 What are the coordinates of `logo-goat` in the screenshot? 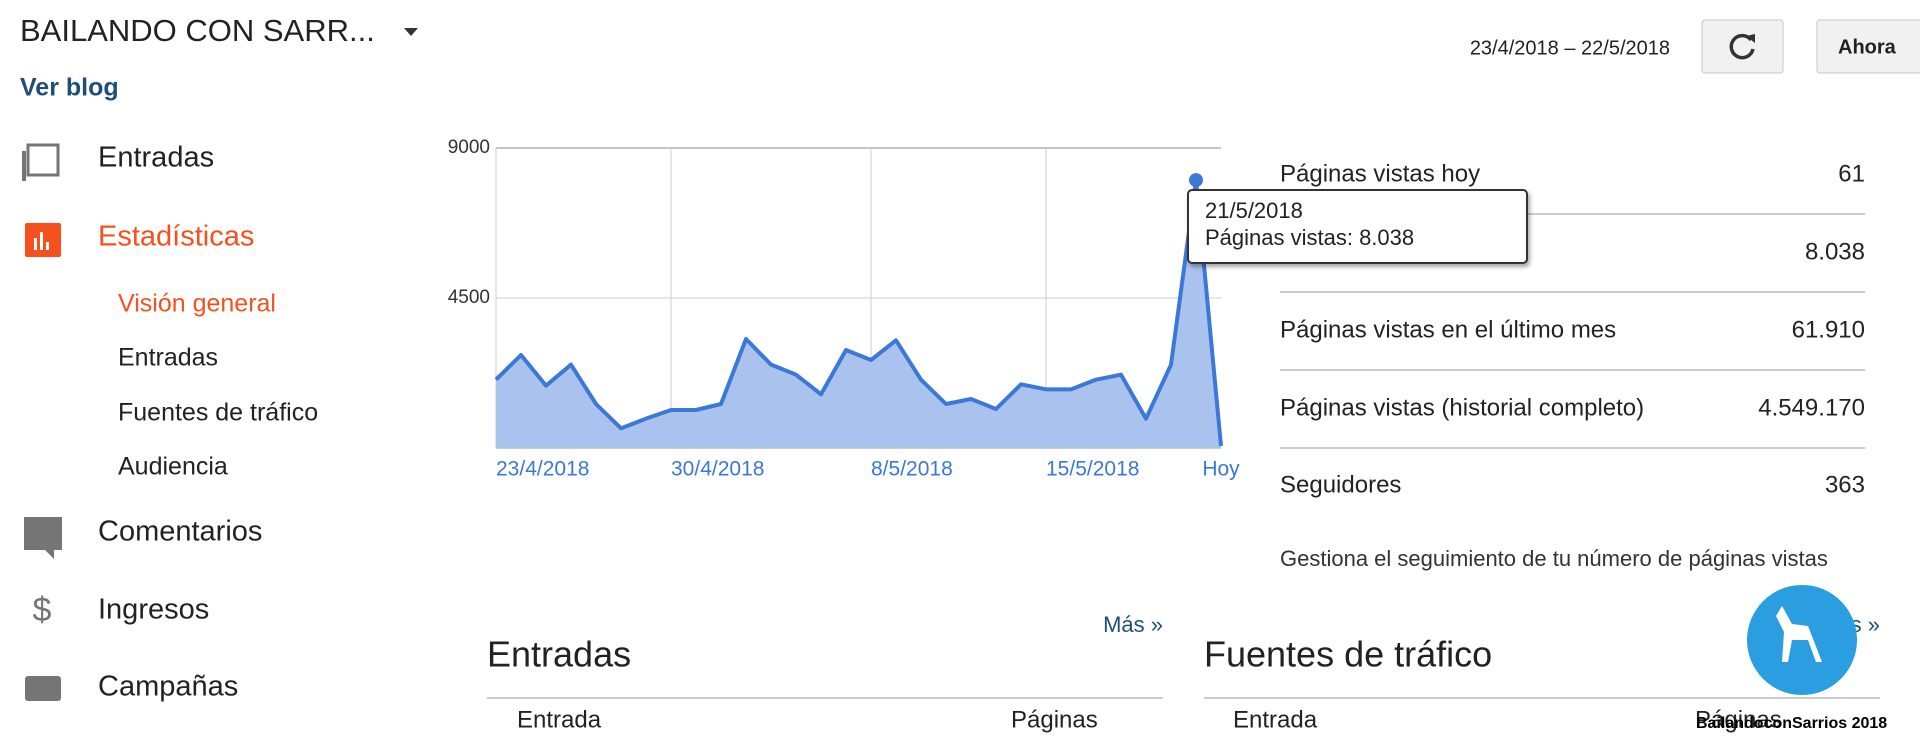 It's located at (1799, 634).